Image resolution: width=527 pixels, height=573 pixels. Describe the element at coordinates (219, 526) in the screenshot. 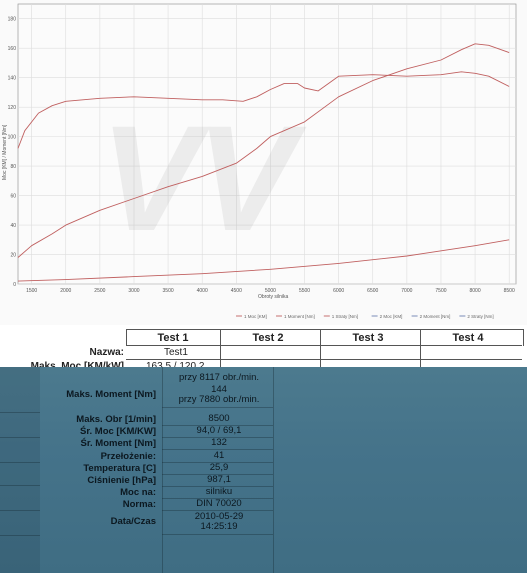

I see `row-subvalue: 14:25:19` at that location.